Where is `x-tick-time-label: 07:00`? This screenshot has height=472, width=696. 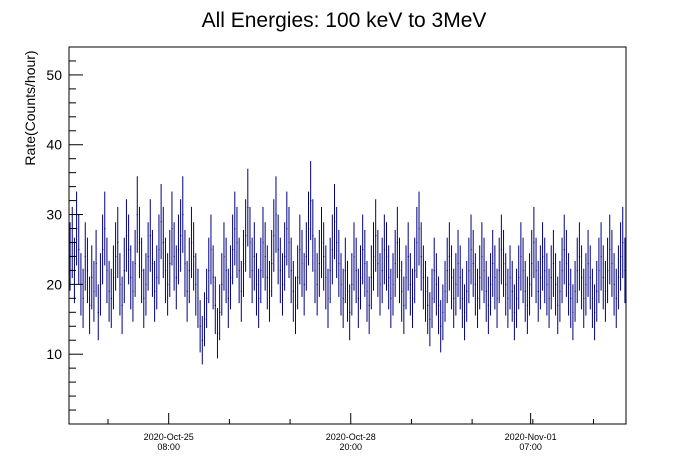
x-tick-time-label: 07:00 is located at coordinates (530, 447).